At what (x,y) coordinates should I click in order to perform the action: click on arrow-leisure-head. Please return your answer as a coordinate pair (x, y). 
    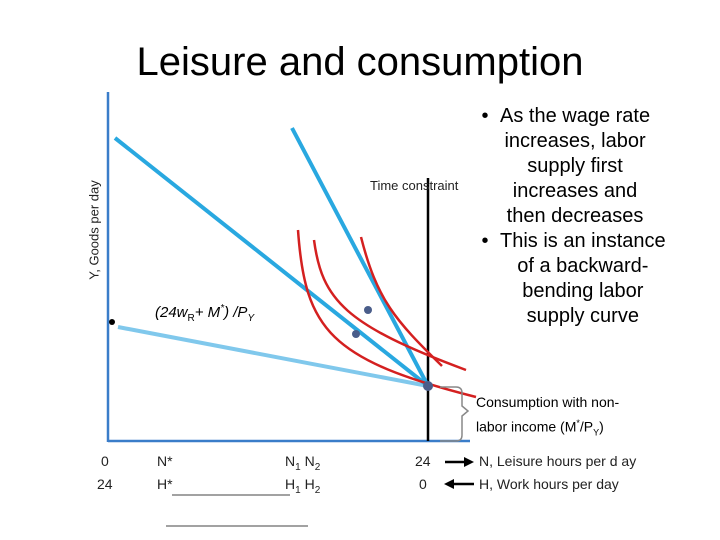
    Looking at the image, I should click on (469, 462).